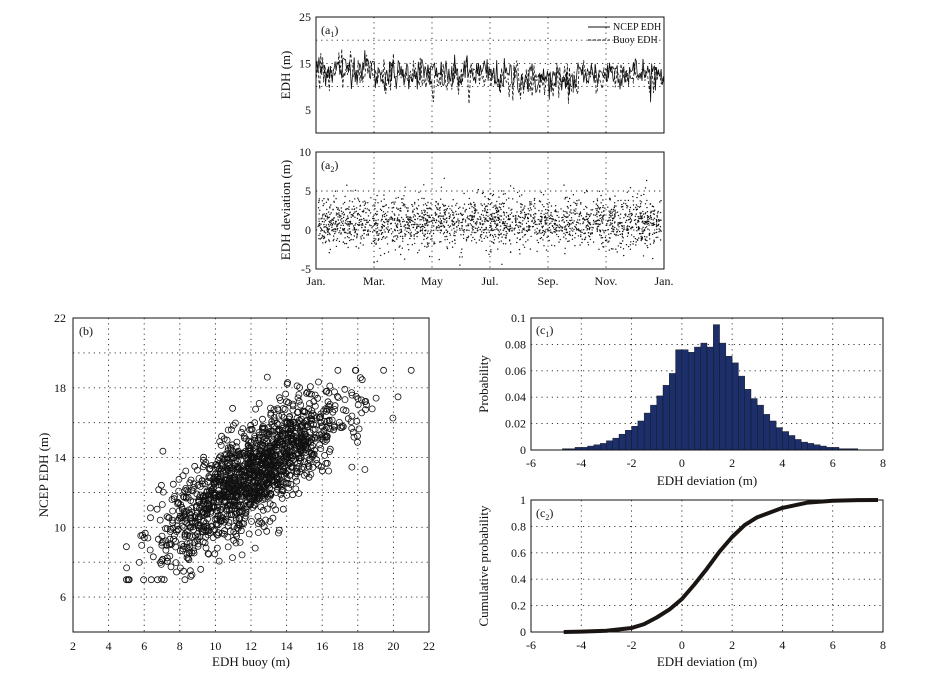 Image resolution: width=934 pixels, height=680 pixels. Describe the element at coordinates (483, 565) in the screenshot. I see `c2-ylabel: Cumulative probability` at that location.